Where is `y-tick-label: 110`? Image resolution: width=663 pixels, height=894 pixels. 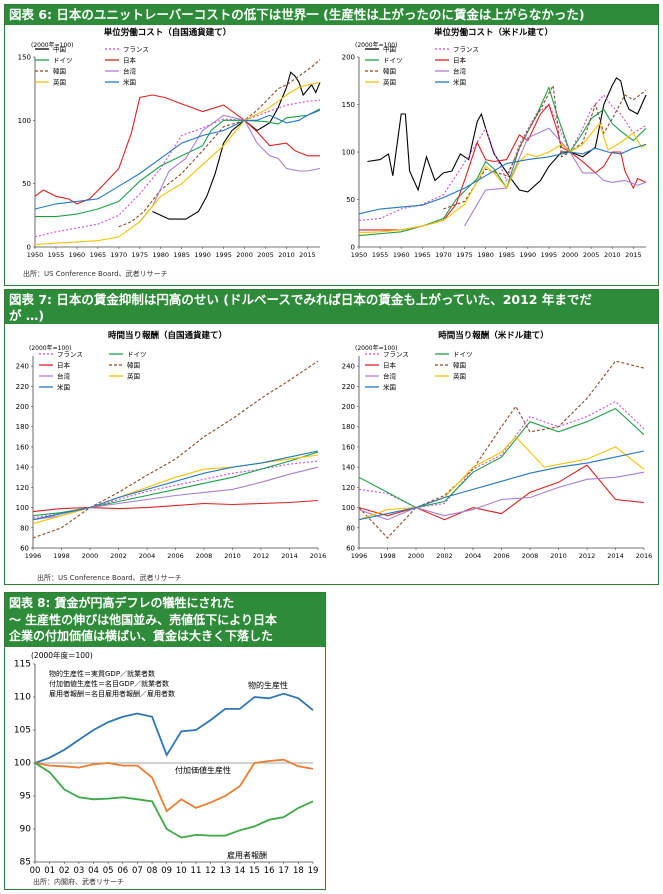 y-tick-label: 110 is located at coordinates (22, 698).